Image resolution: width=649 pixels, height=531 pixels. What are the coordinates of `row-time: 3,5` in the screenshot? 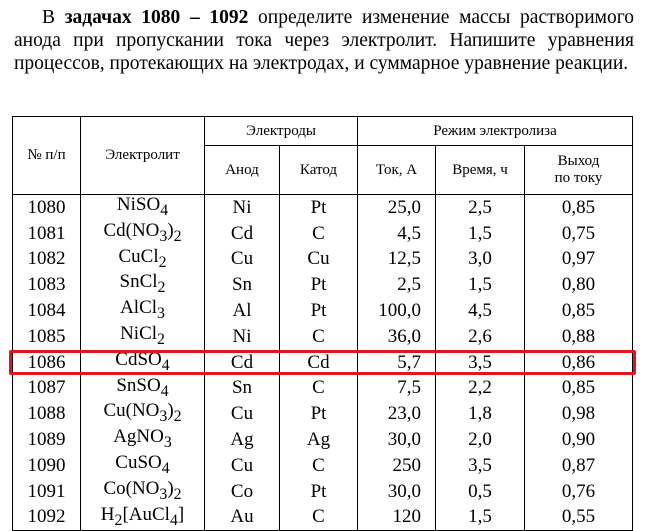 It's located at (480, 465).